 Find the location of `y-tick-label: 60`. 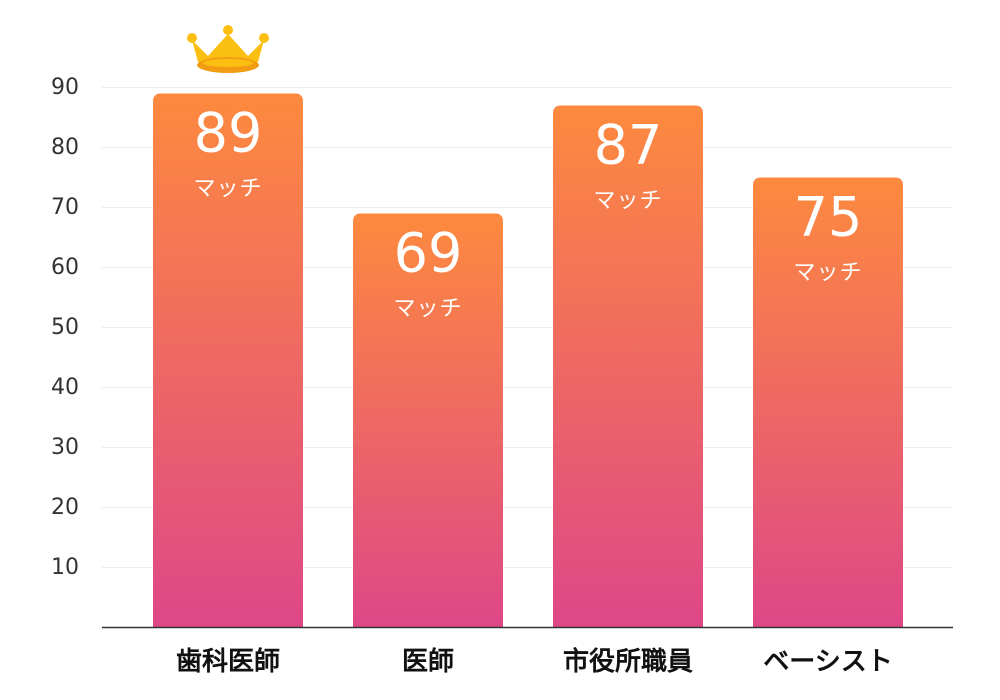

y-tick-label: 60 is located at coordinates (65, 267).